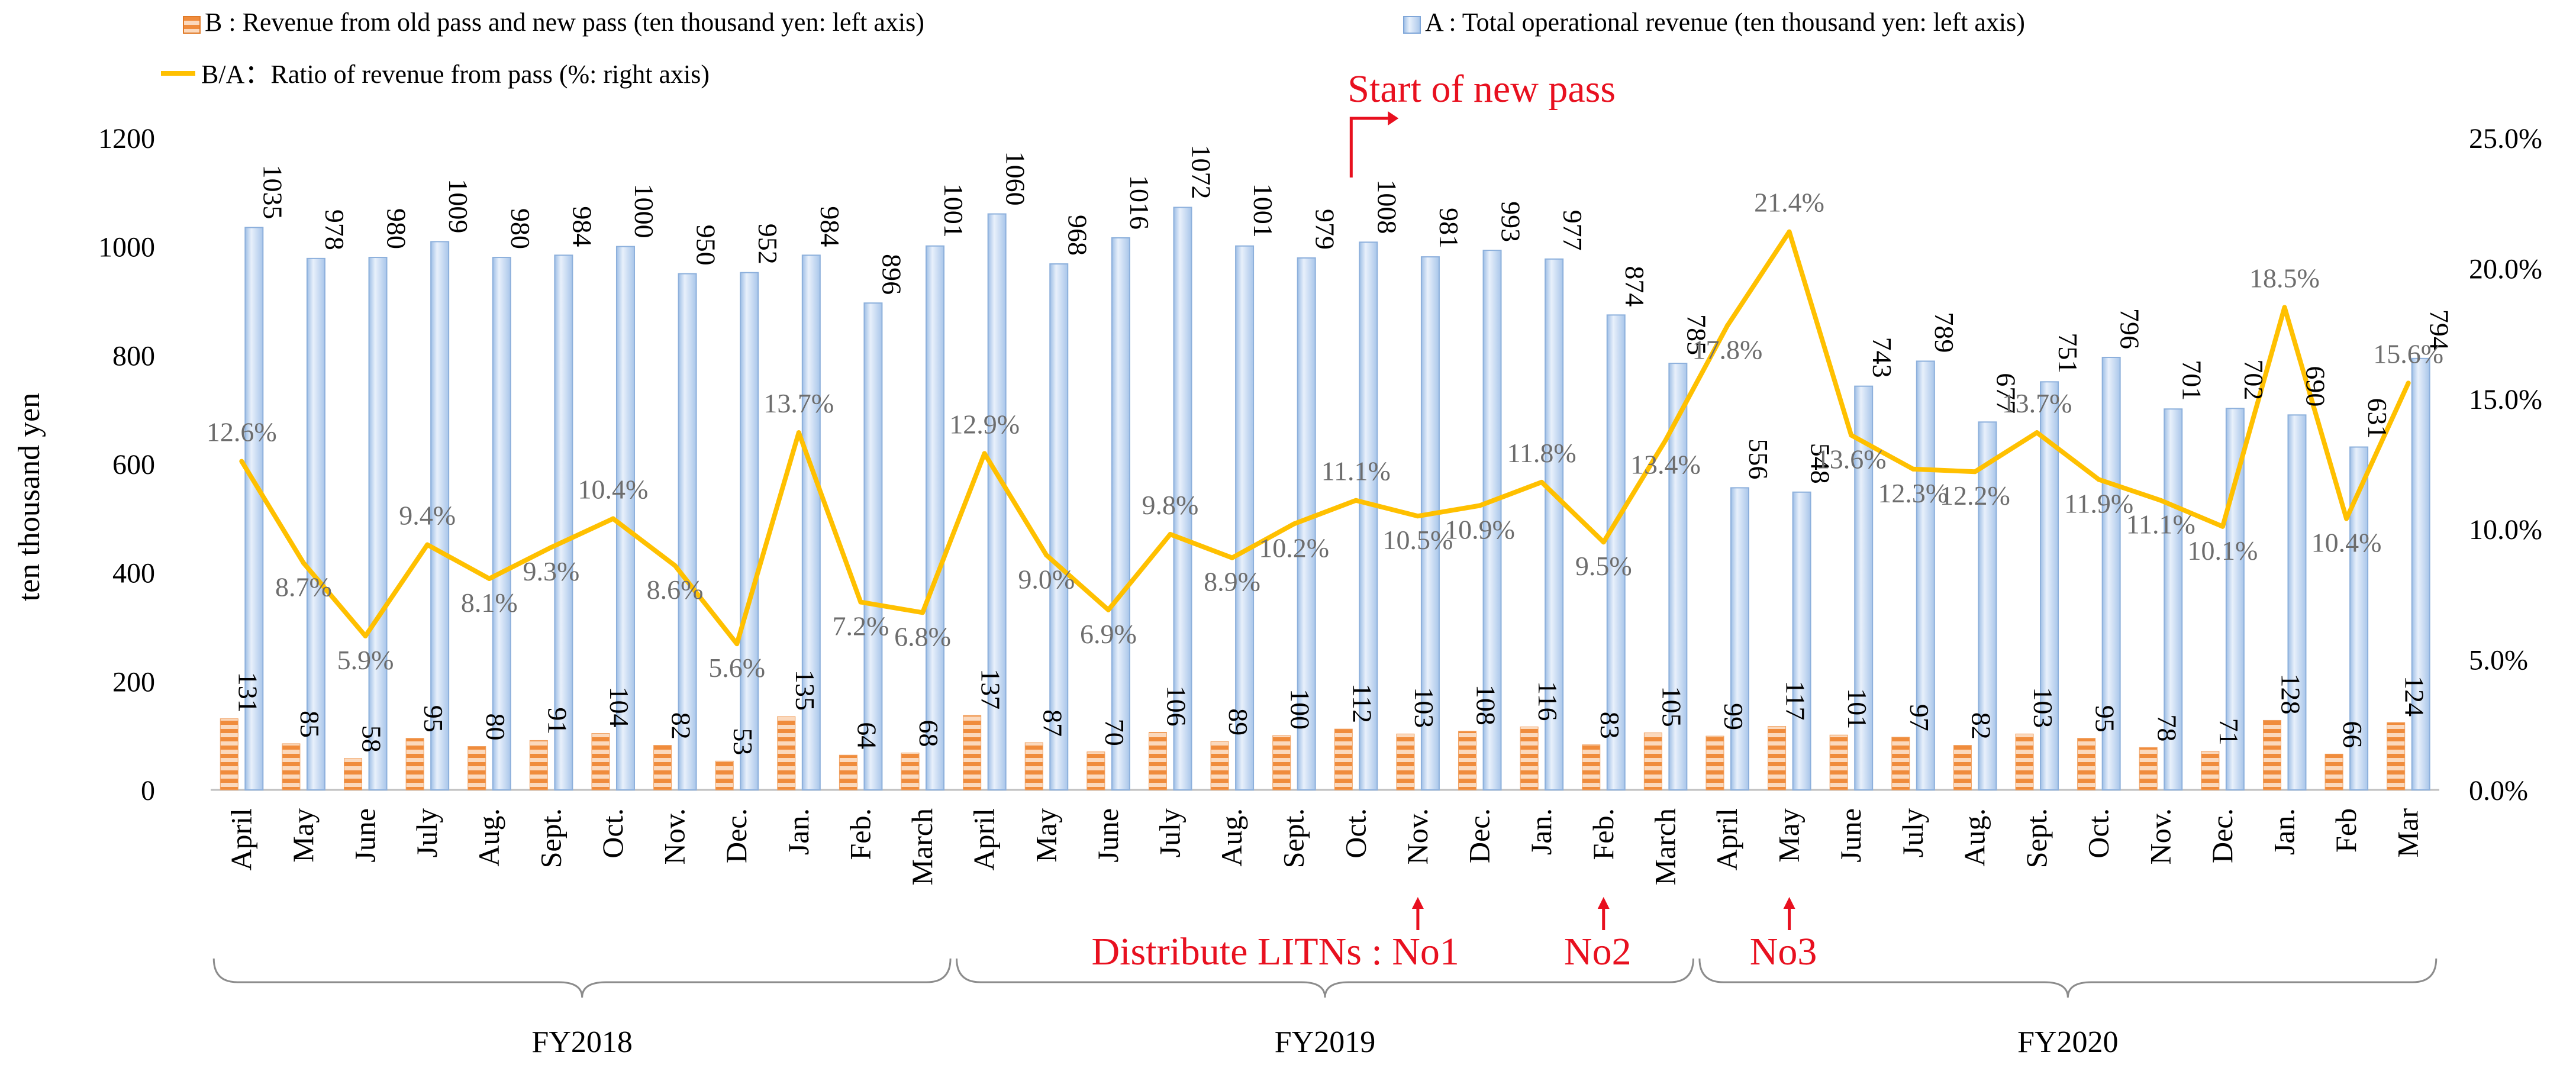 The width and height of the screenshot is (2576, 1081). I want to click on x-tick-label: June, so click(365, 835).